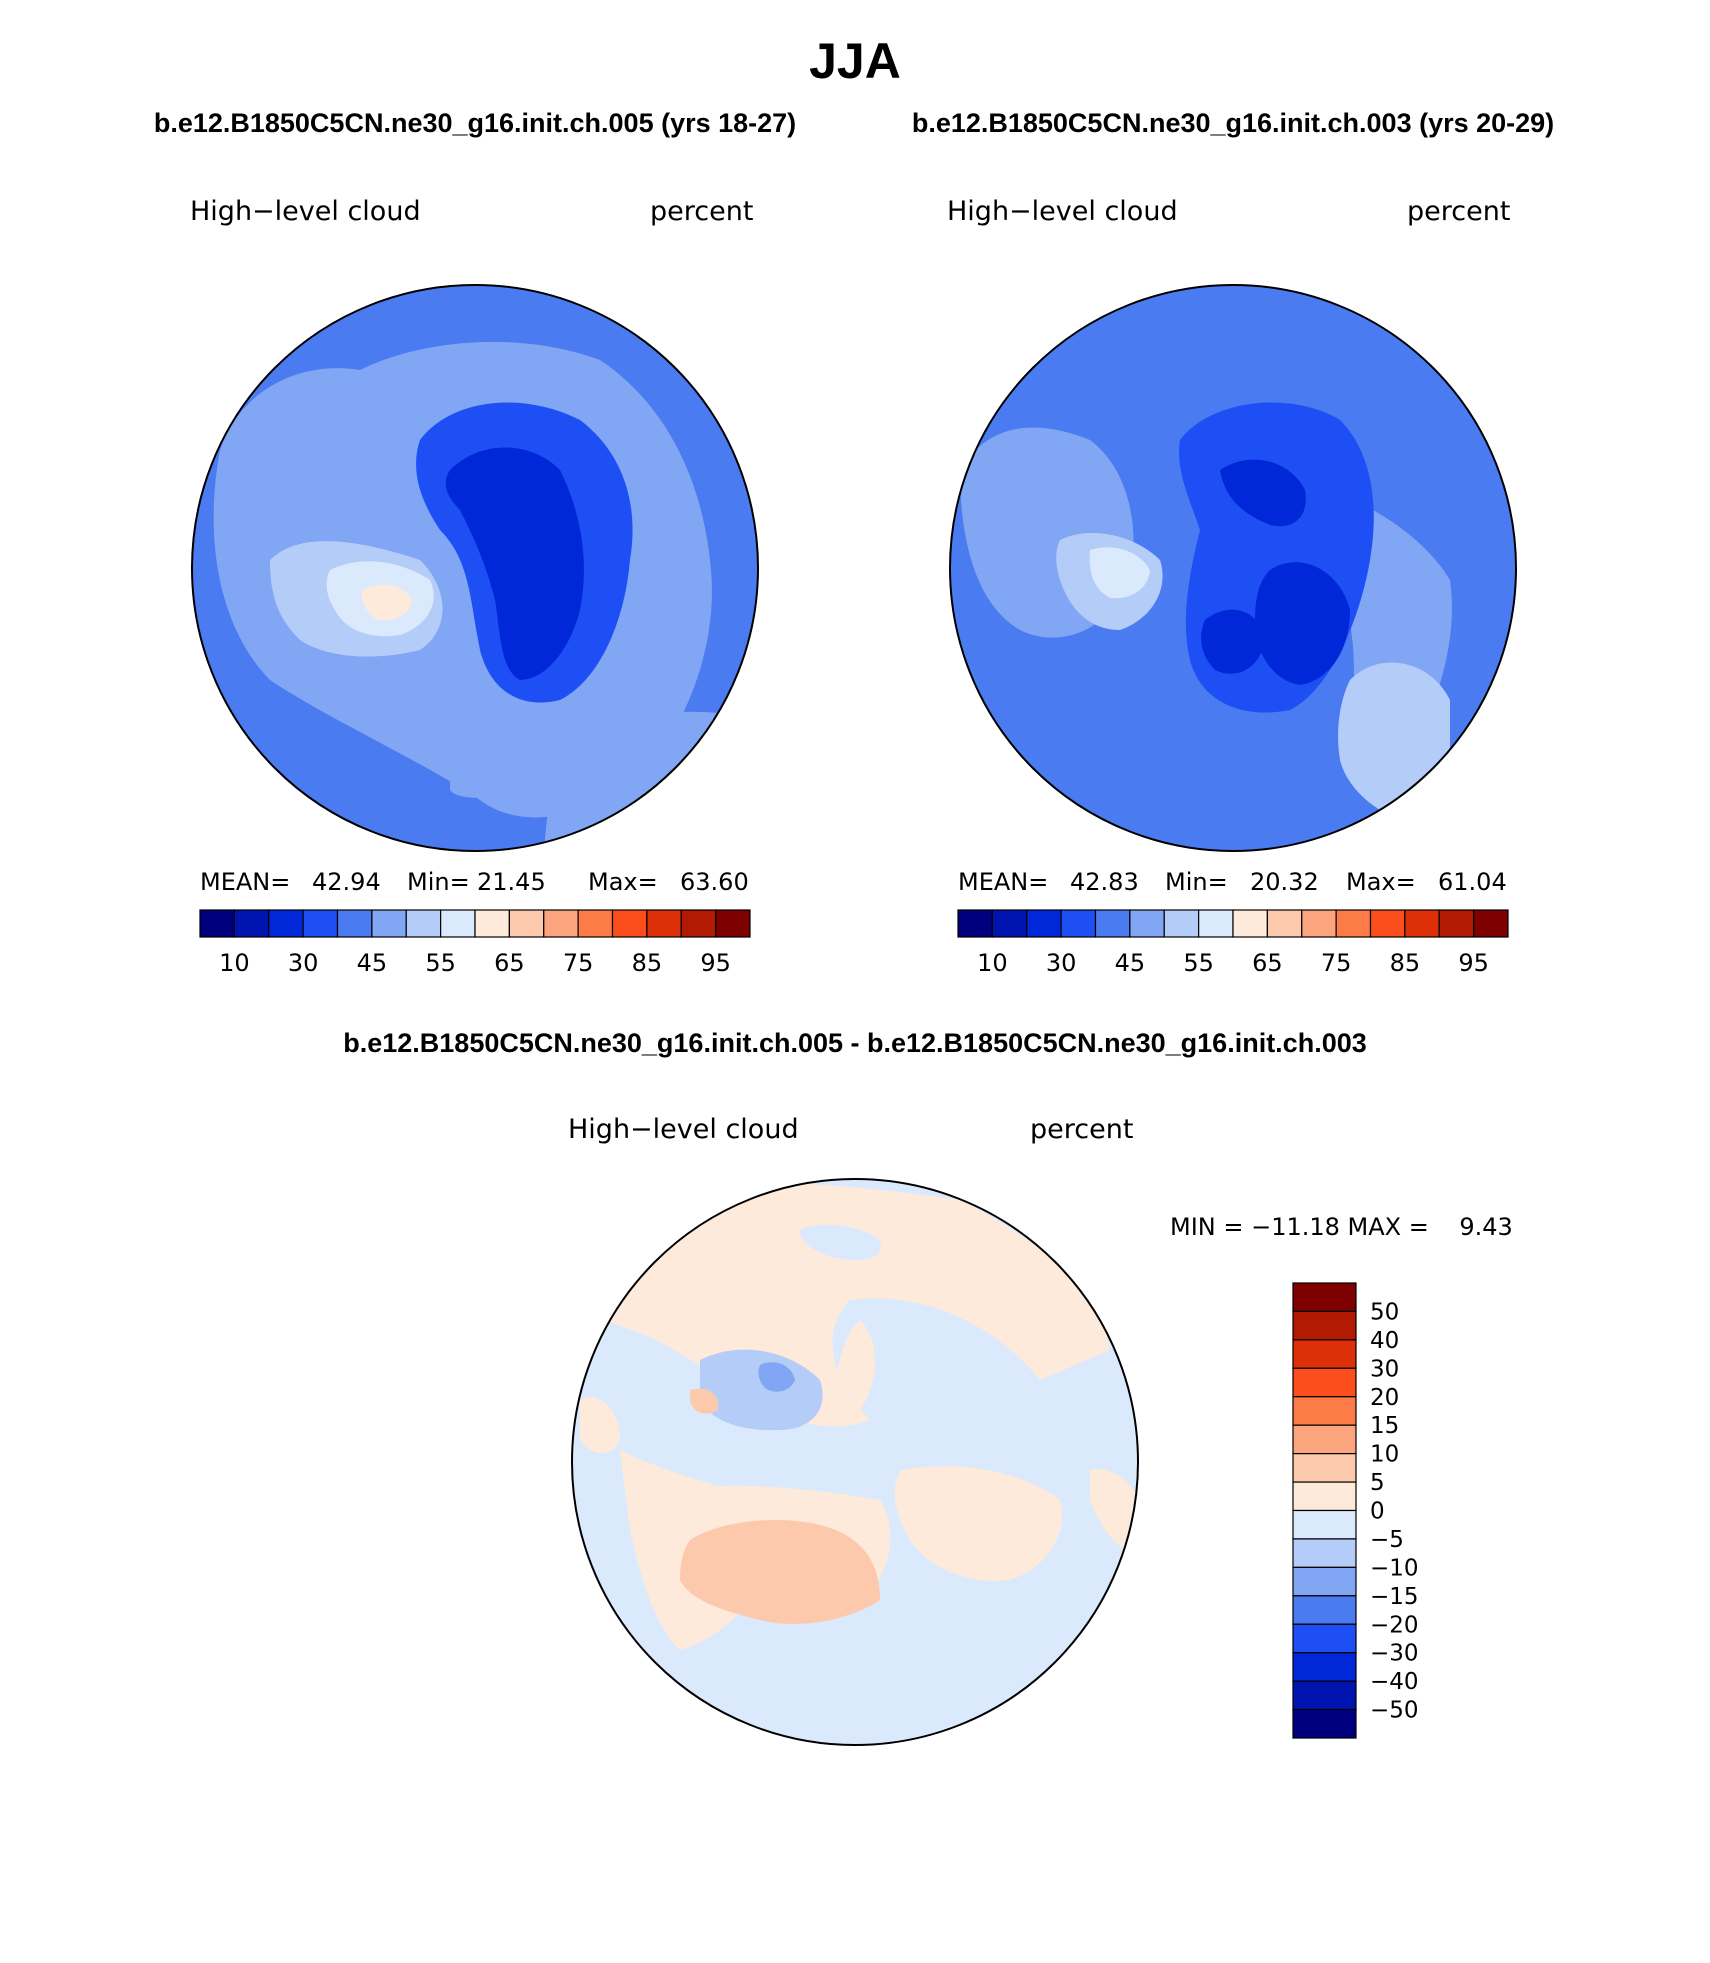  Describe the element at coordinates (1394, 1711) in the screenshot. I see `colorbar-tick-label: −50` at that location.